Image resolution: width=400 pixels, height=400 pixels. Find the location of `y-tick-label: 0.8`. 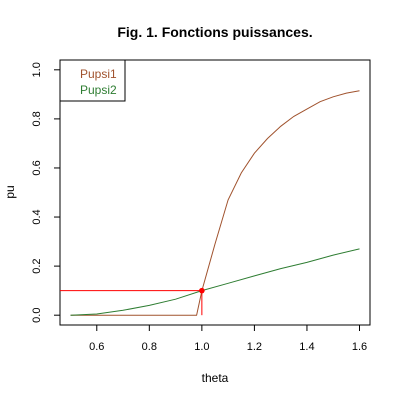

y-tick-label: 0.8 is located at coordinates (37, 118).